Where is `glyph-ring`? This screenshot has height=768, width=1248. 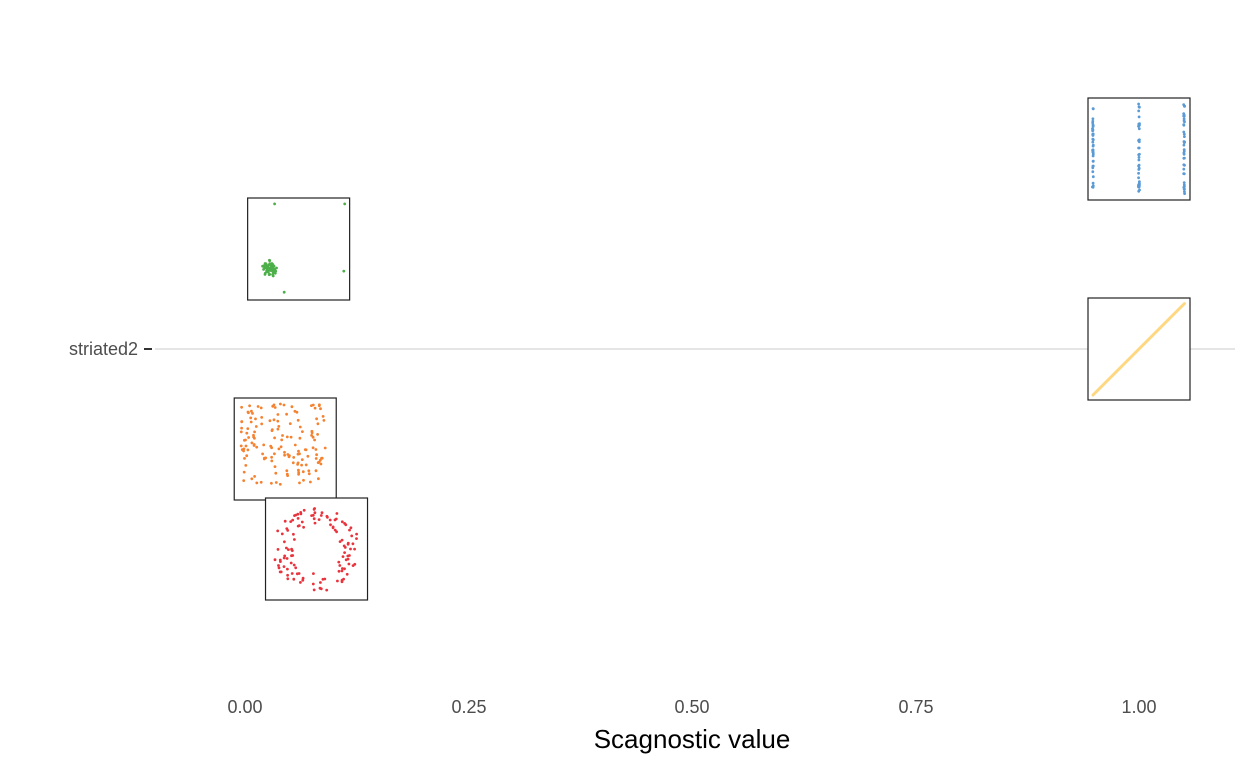 glyph-ring is located at coordinates (316, 549).